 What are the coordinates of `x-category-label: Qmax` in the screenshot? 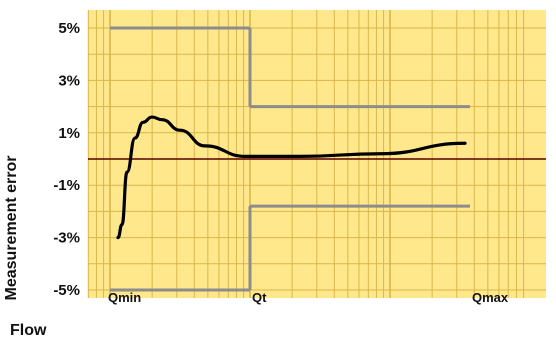 It's located at (490, 297).